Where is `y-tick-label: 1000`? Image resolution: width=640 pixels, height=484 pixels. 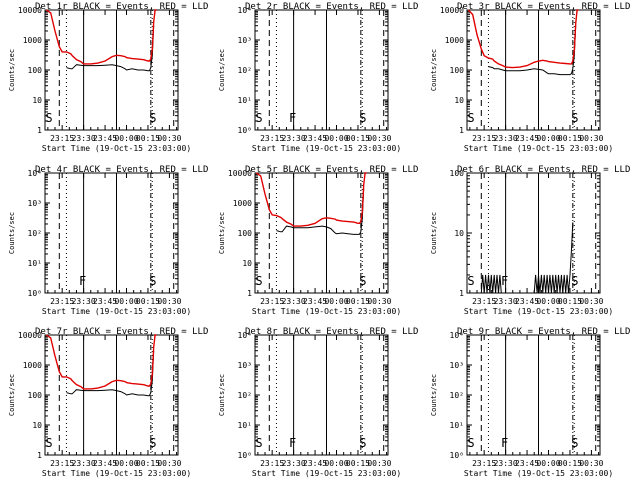
y-tick-label: 1000 is located at coordinates (32, 365).